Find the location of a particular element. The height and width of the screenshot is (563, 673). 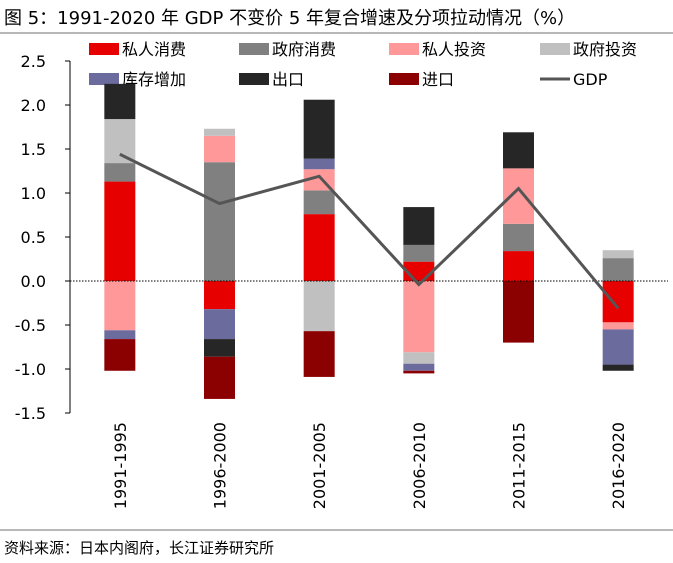

y-tick-label: -0.5 is located at coordinates (30, 325).